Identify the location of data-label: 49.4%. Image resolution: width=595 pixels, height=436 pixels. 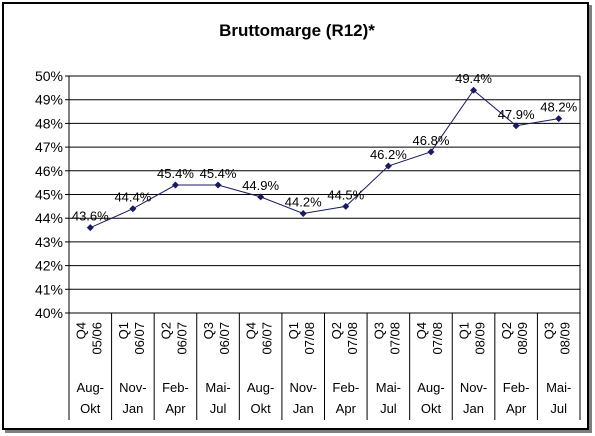
(473, 78).